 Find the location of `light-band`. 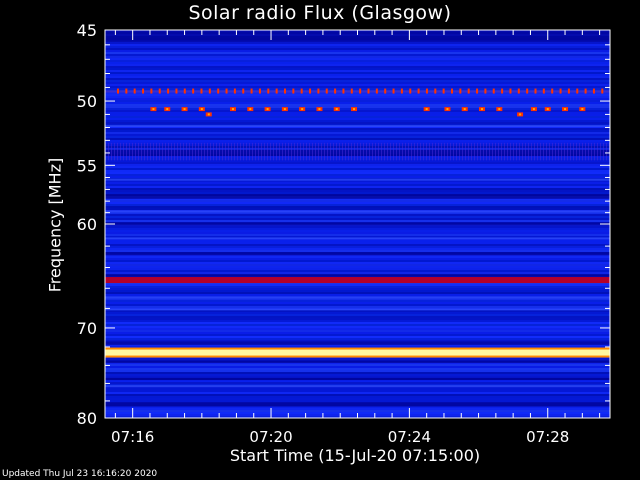

light-band is located at coordinates (357, 386).